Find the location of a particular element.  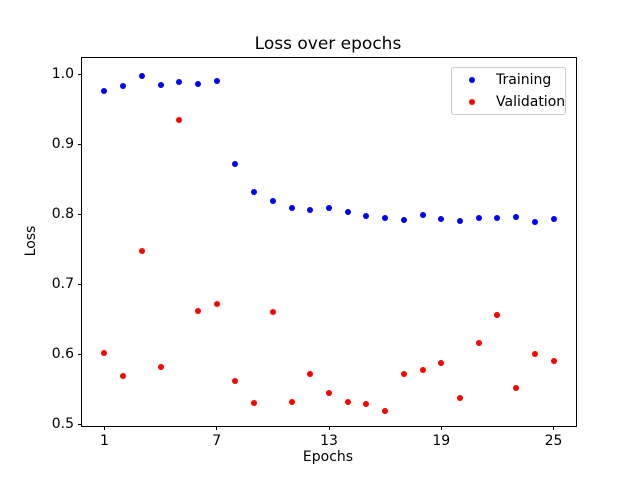

y-tick-label: 1.0 is located at coordinates (62, 73).